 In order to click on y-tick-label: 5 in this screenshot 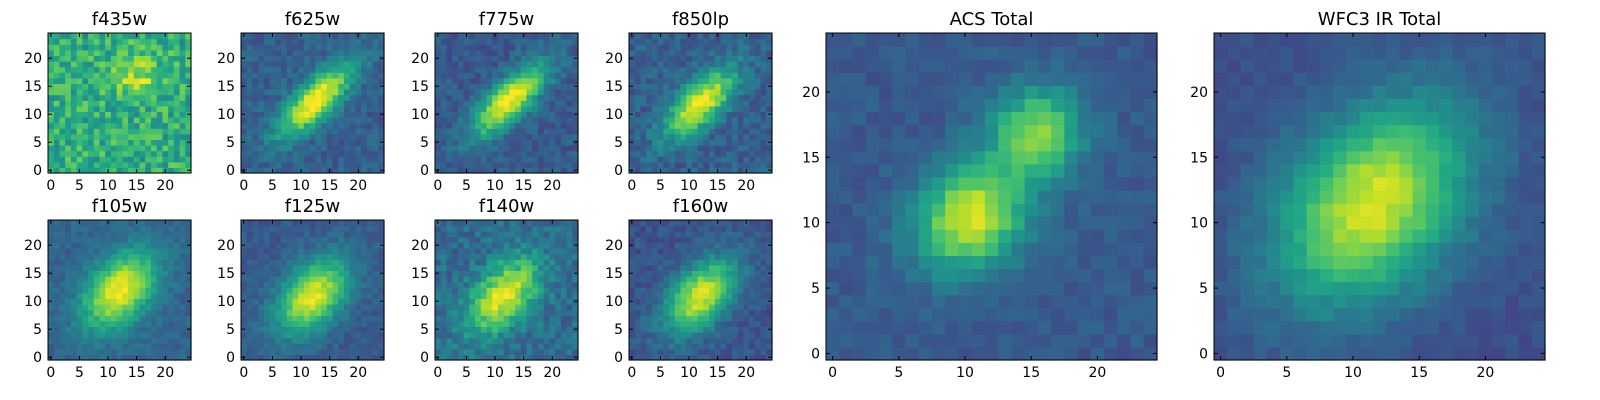, I will do `click(37, 143)`.